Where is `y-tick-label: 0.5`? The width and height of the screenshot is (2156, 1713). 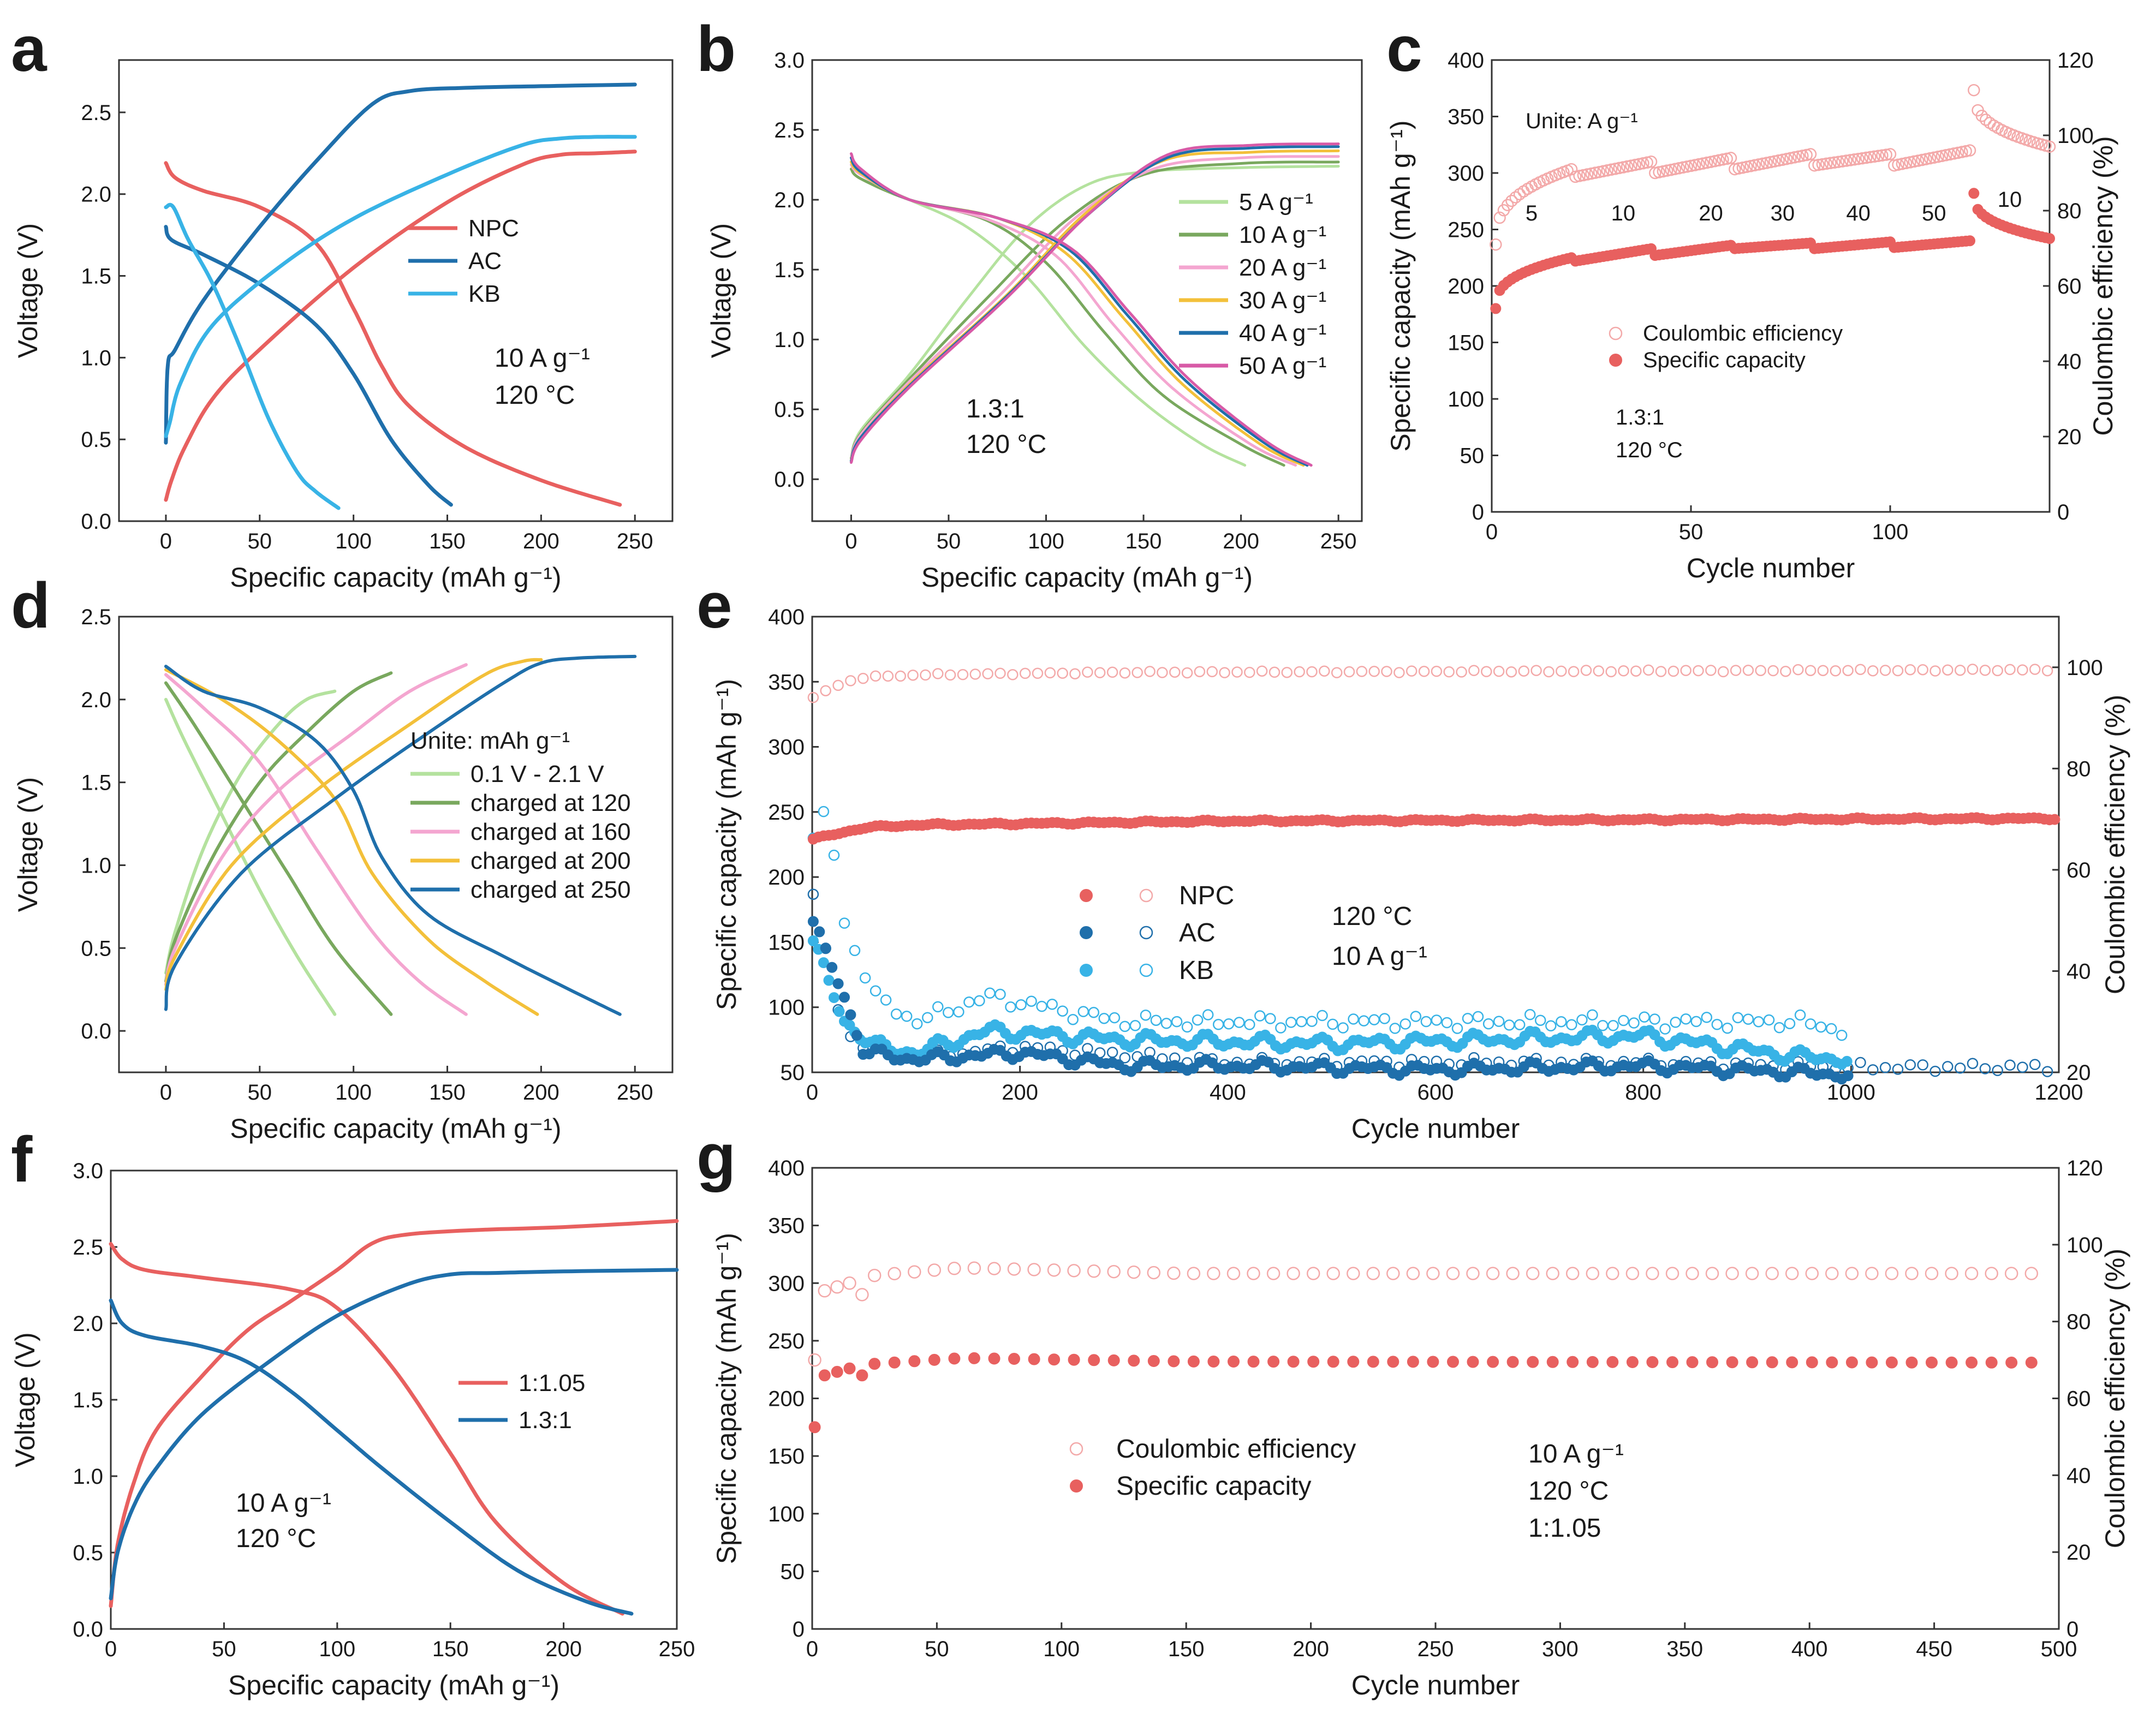 y-tick-label: 0.5 is located at coordinates (88, 1553).